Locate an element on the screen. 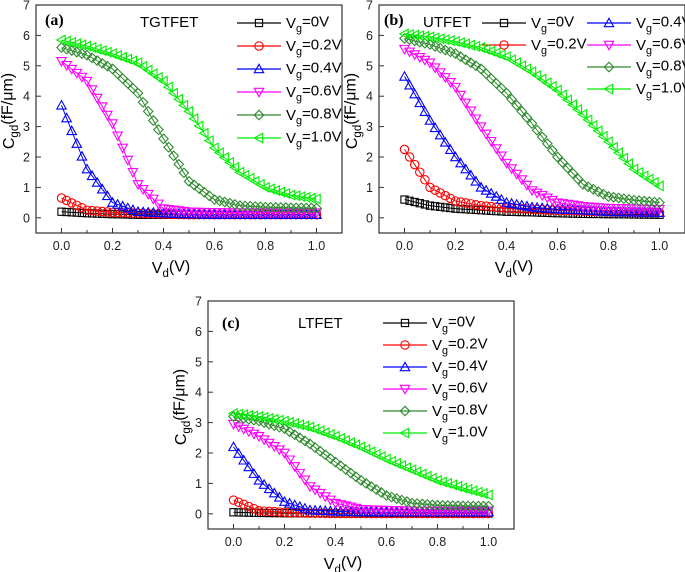 The image size is (685, 572). series-V-g-0.8V is located at coordinates (361, 461).